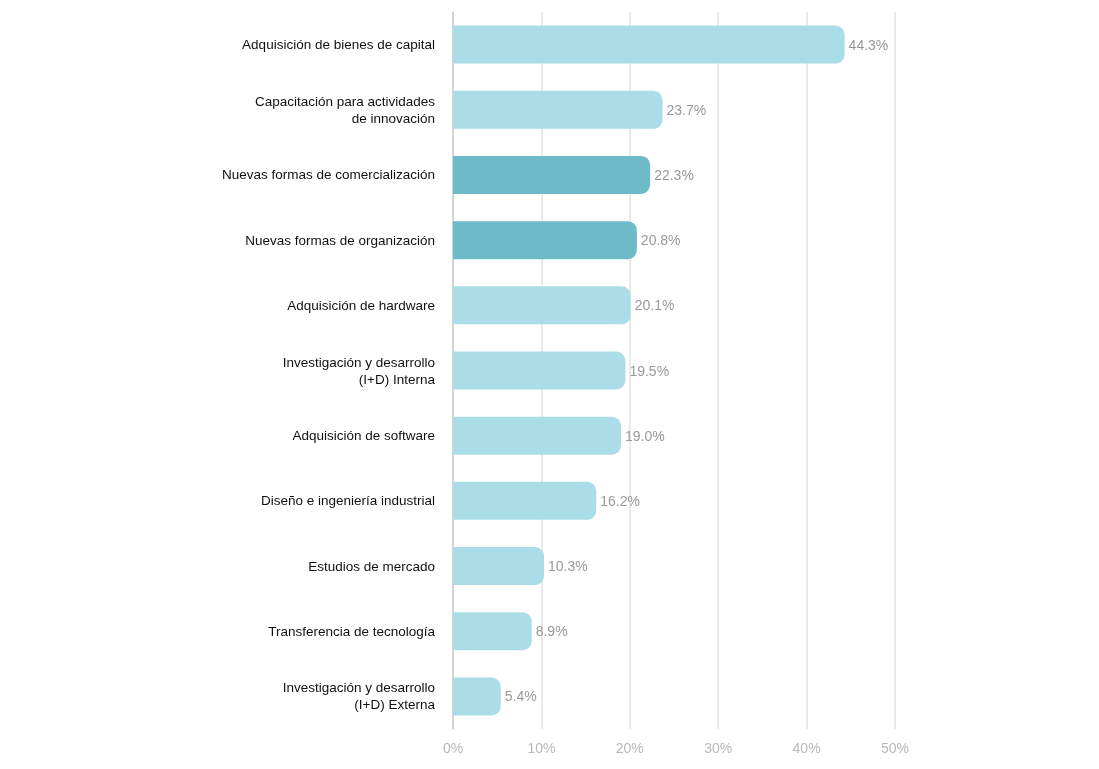 The image size is (1099, 769). I want to click on data-label: 20.8%, so click(660, 240).